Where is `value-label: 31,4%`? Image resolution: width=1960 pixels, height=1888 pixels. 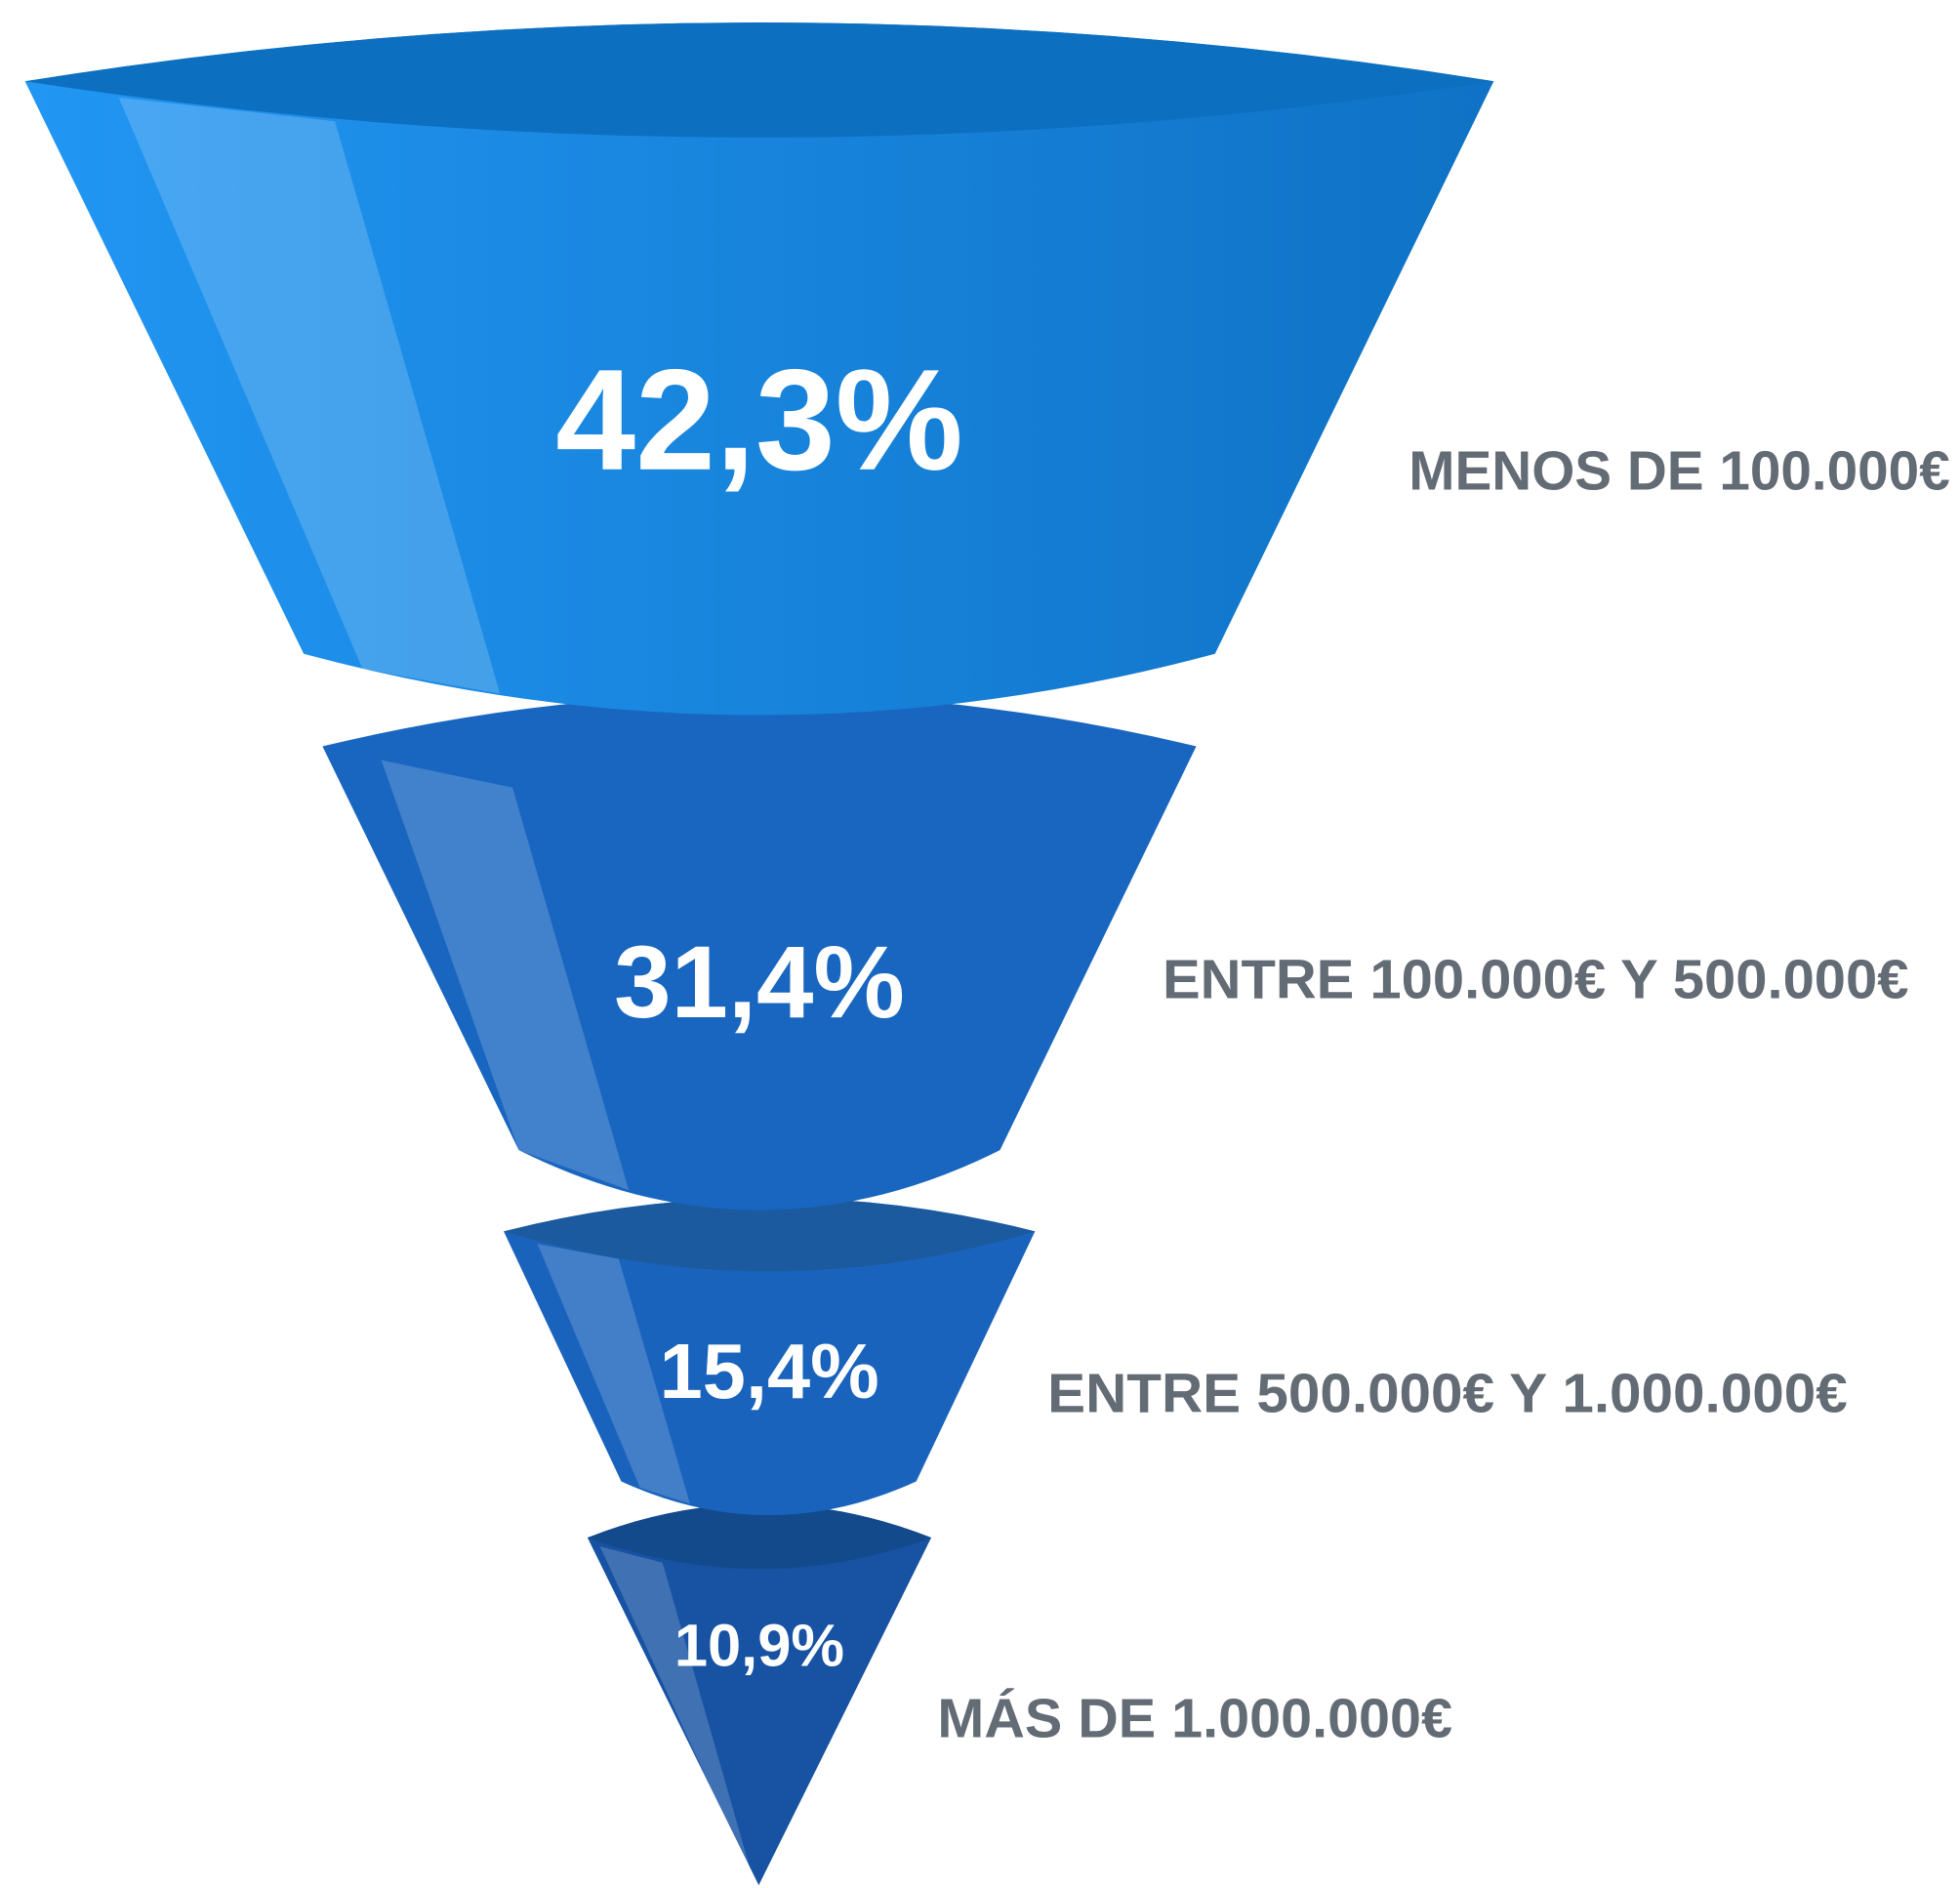
value-label: 31,4% is located at coordinates (759, 982).